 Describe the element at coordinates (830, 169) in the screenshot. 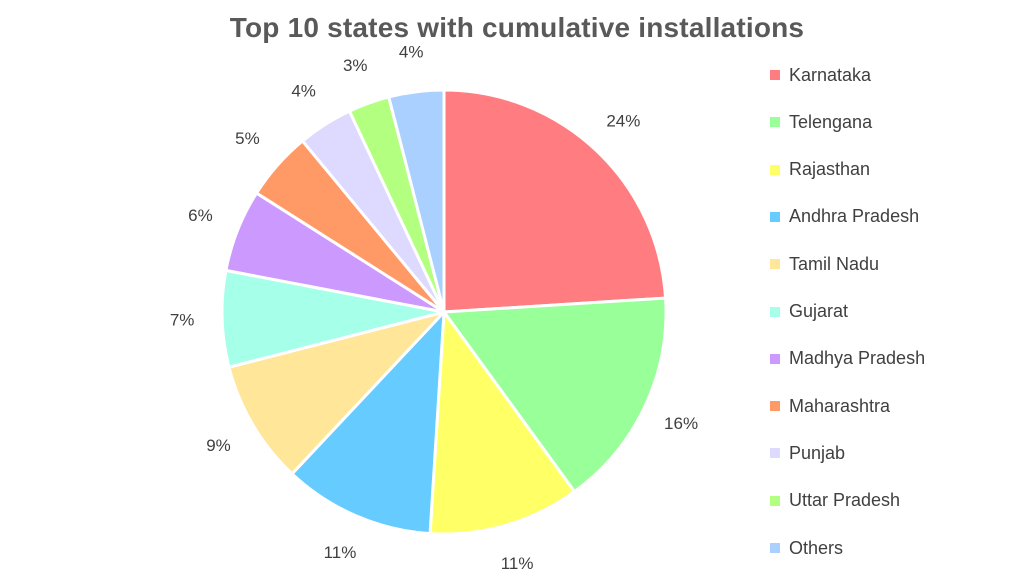

I see `legend-label: Rajasthan` at that location.